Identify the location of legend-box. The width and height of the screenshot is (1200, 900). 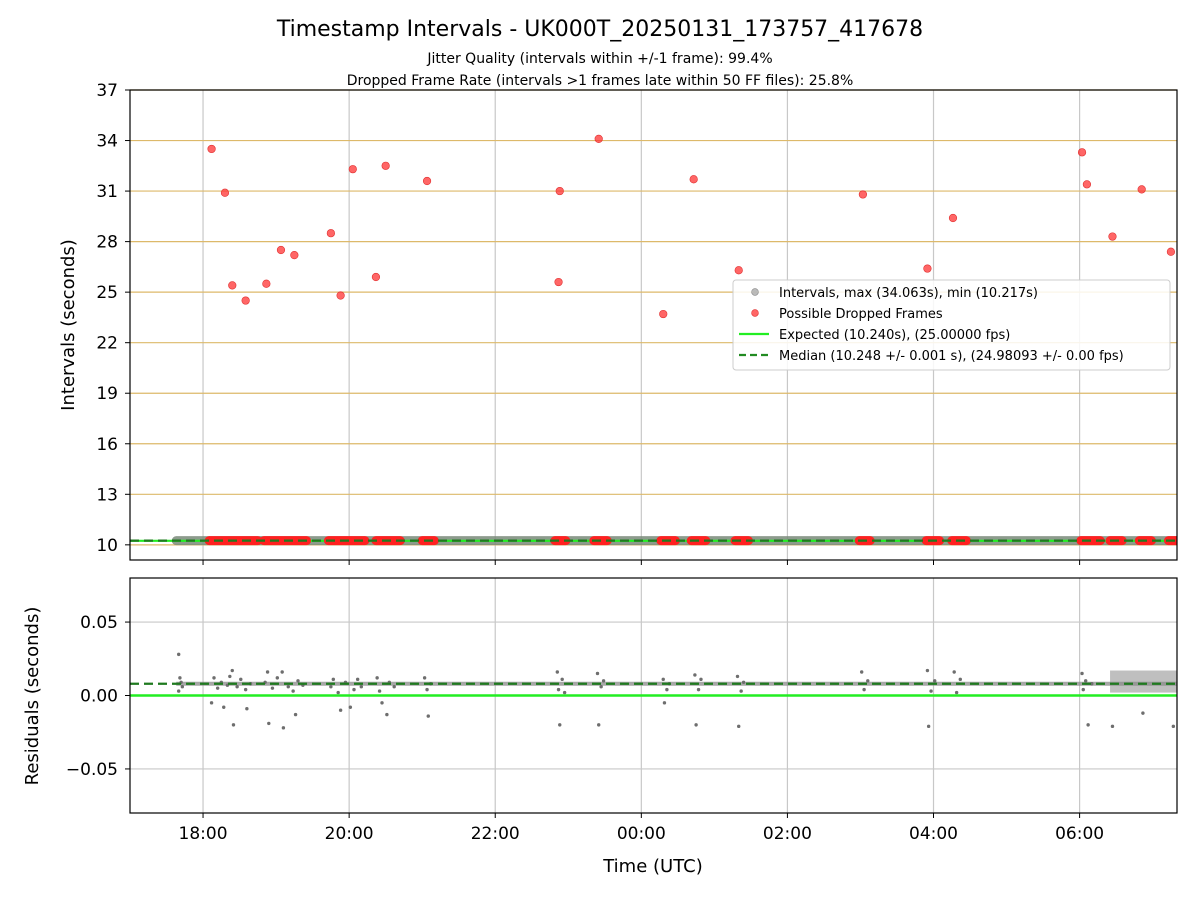
(951, 325).